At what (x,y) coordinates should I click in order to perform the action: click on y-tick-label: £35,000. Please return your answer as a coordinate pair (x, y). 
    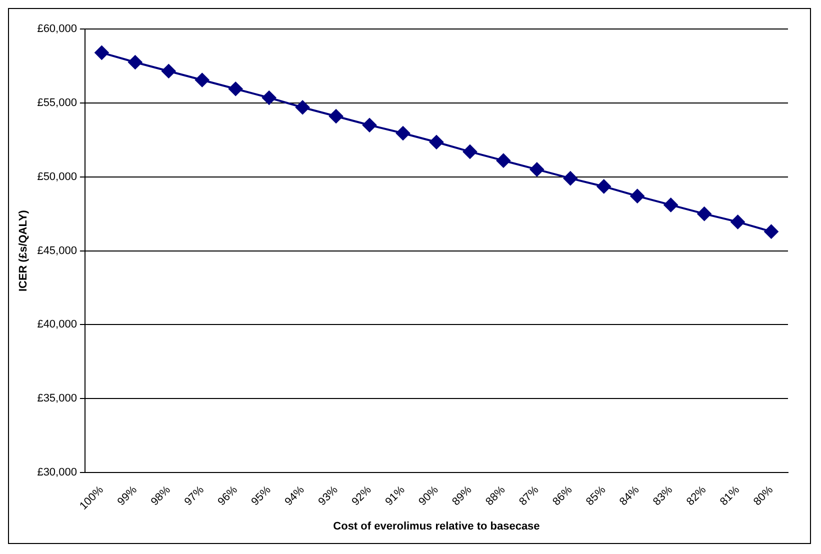
    Looking at the image, I should click on (57, 398).